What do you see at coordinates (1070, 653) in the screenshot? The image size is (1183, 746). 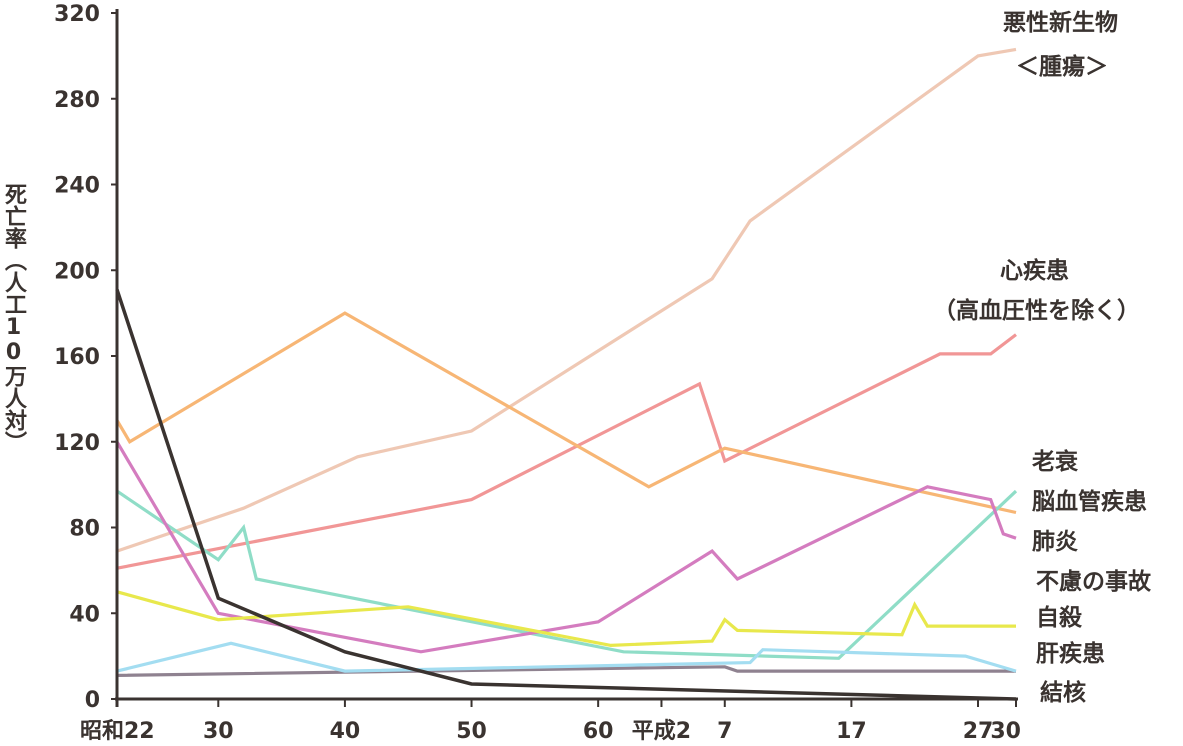 I see `series-label-9: 肝疾患` at bounding box center [1070, 653].